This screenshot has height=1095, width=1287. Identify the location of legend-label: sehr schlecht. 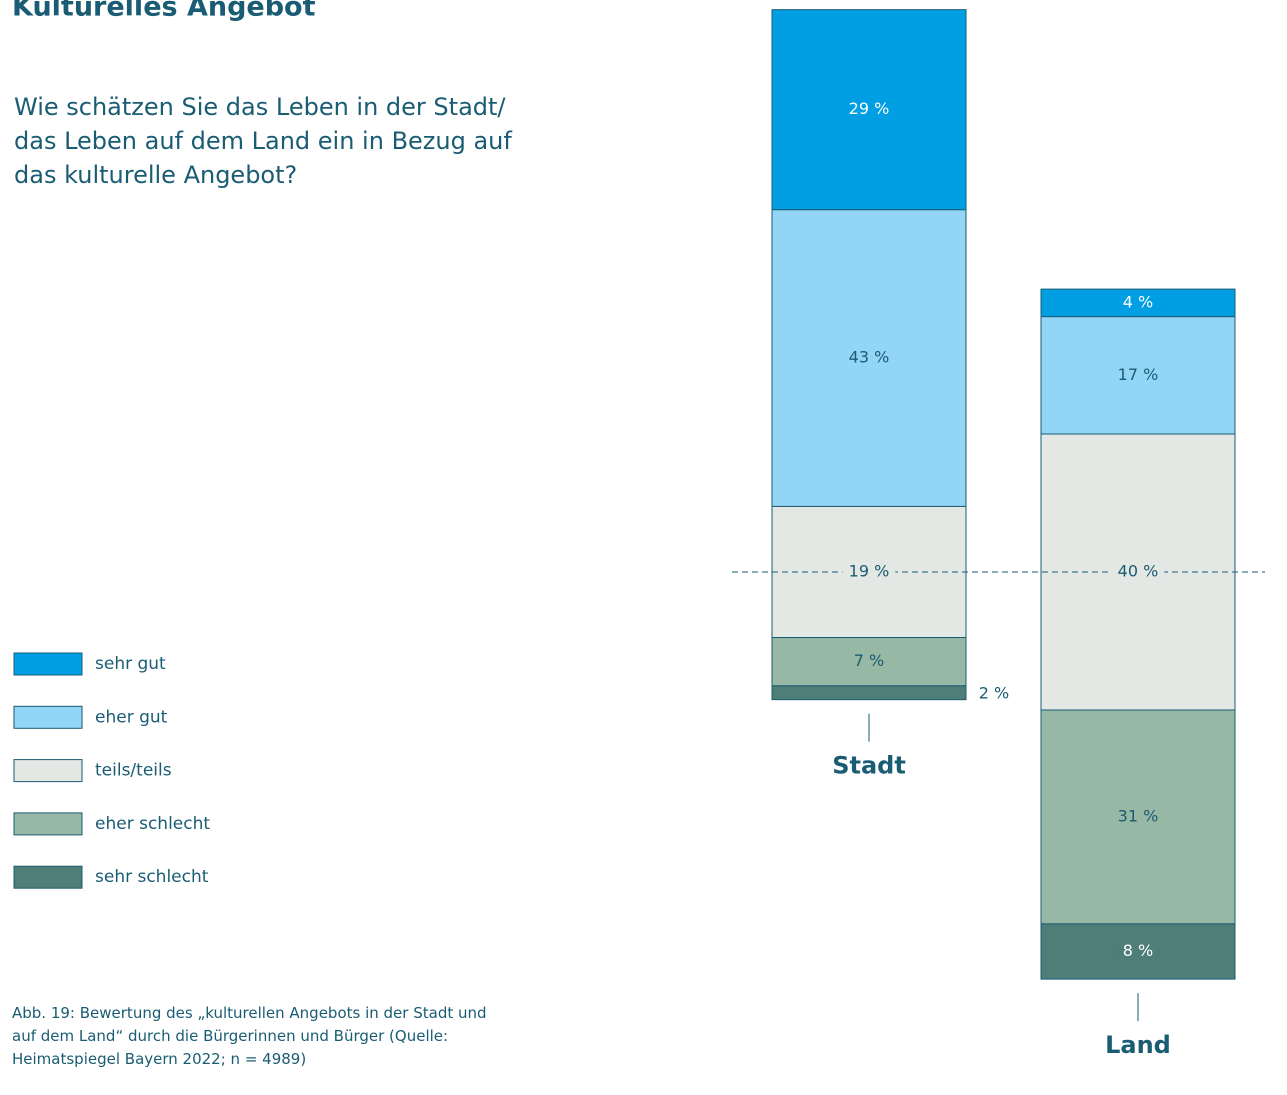
(152, 877).